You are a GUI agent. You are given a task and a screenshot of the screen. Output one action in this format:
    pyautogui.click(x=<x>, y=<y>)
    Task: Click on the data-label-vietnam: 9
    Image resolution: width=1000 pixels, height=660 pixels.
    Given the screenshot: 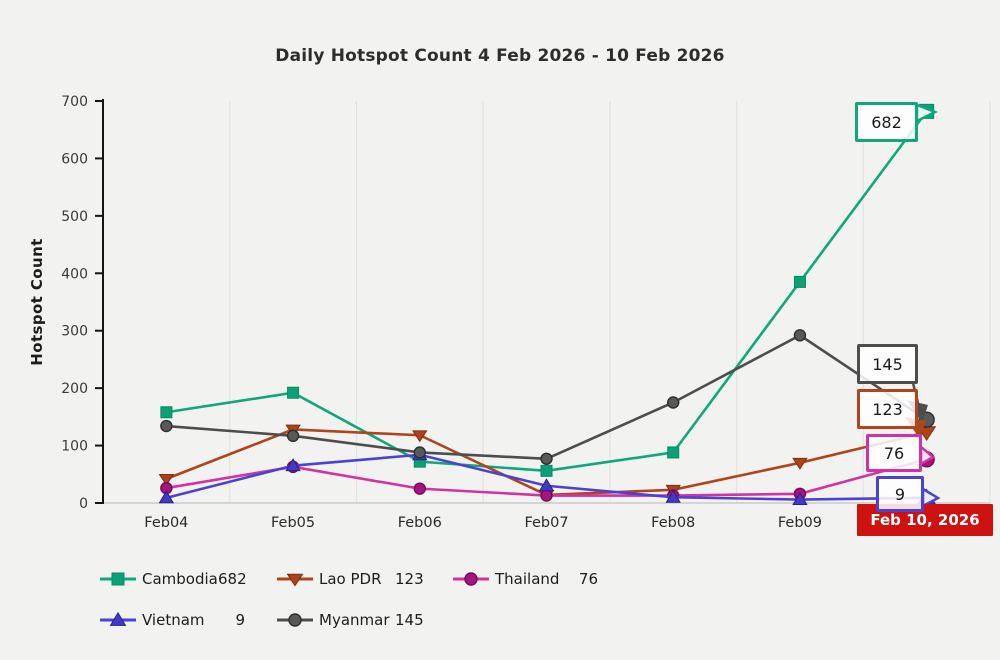 What is the action you would take?
    pyautogui.click(x=900, y=494)
    